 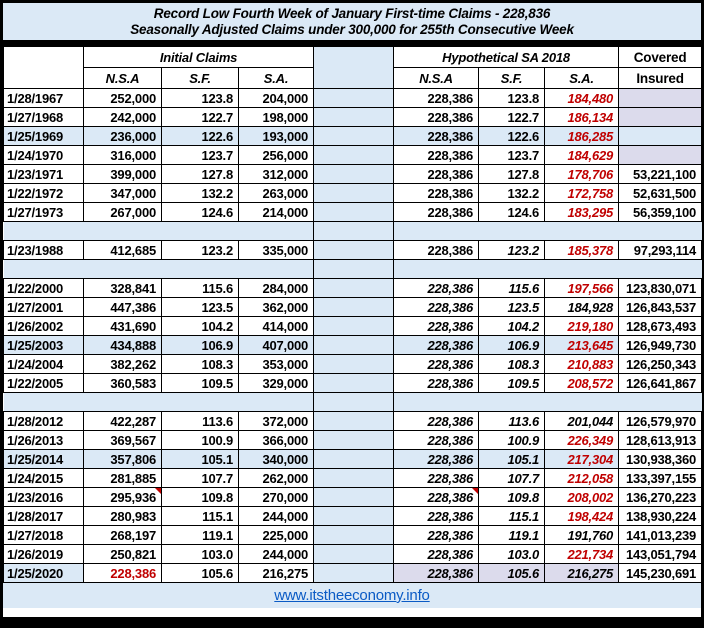 I want to click on cell-covered_insured: 136,270,223, so click(x=660, y=497).